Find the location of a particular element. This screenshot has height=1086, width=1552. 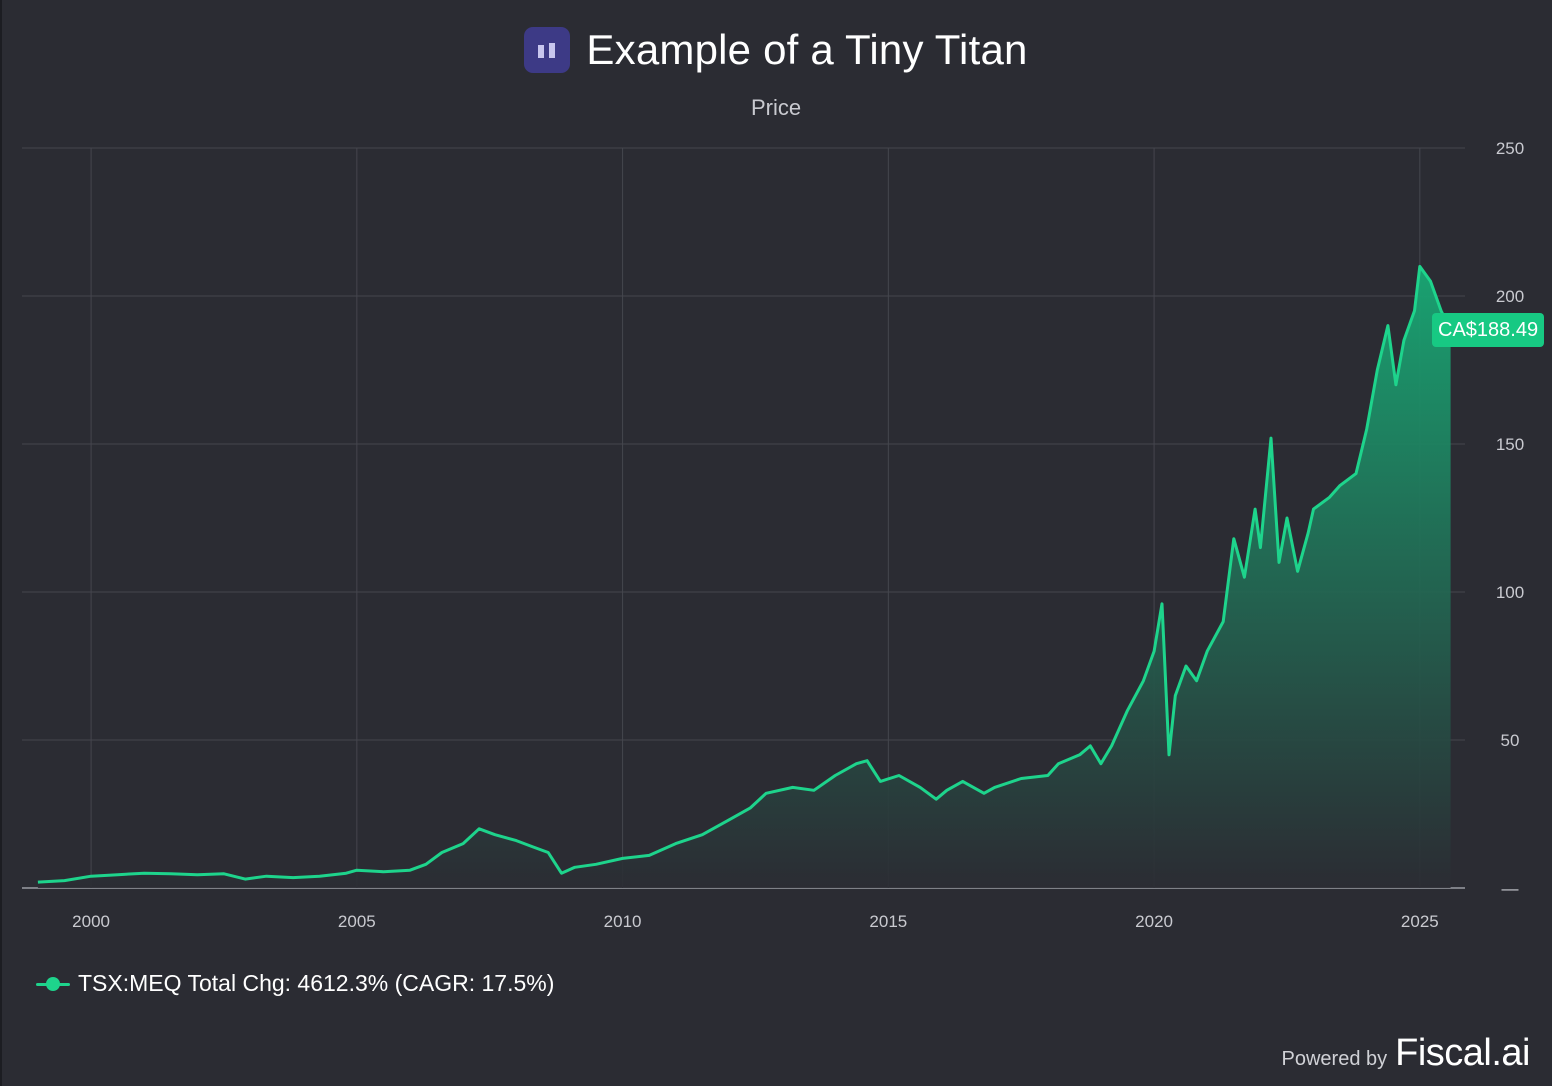

y-tick-label: 250 is located at coordinates (1510, 148).